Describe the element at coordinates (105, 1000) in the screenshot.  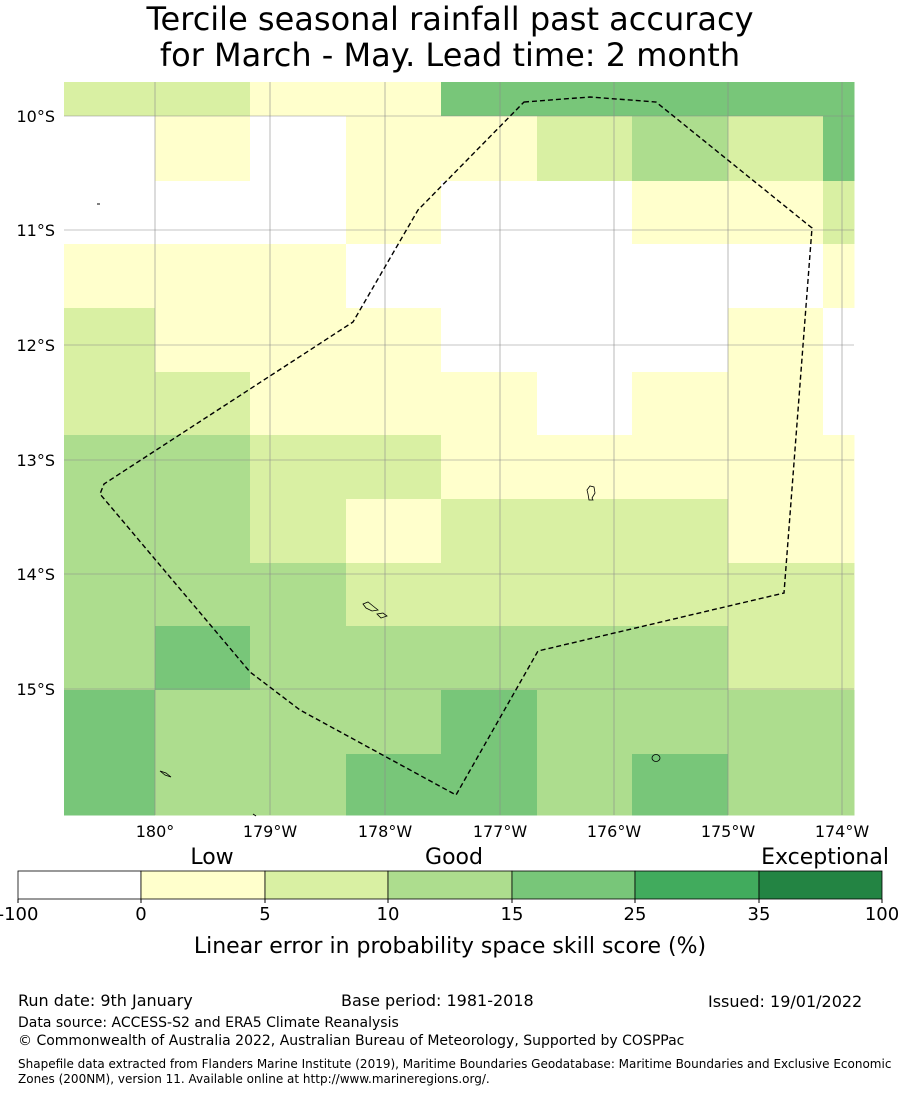
I see `run-date: Run date: 9th January` at that location.